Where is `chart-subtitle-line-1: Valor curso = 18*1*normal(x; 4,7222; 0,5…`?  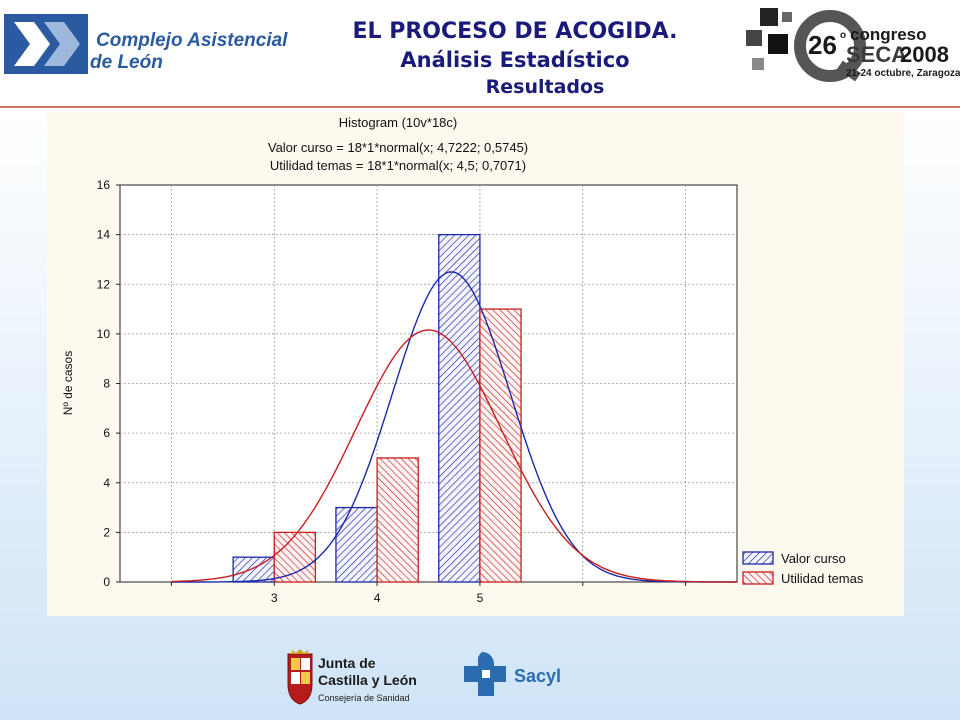 chart-subtitle-line-1: Valor curso = 18*1*normal(x; 4,7222; 0,5… is located at coordinates (398, 147).